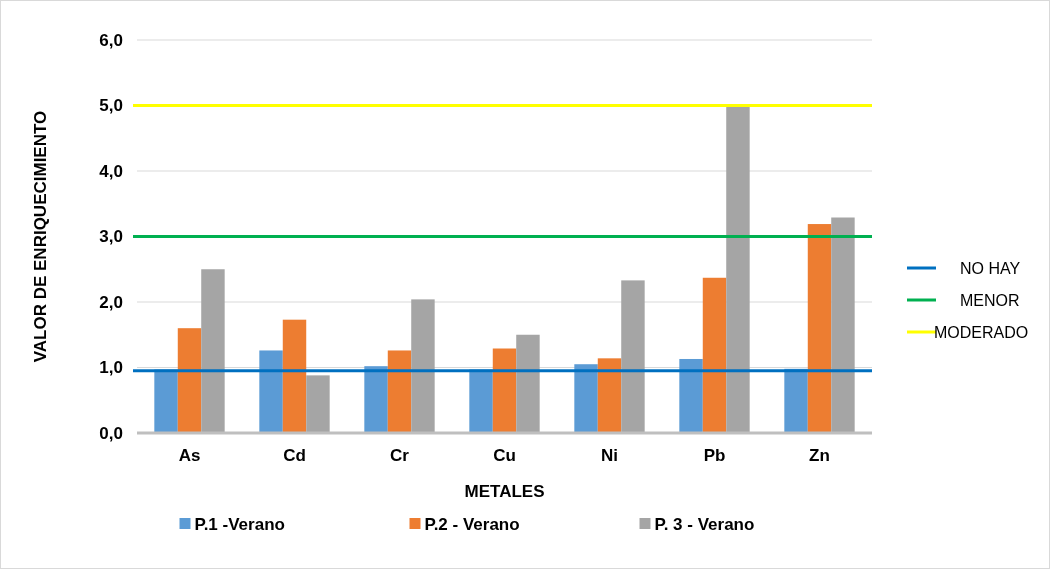  I want to click on y-tick-label: 6,0, so click(111, 40).